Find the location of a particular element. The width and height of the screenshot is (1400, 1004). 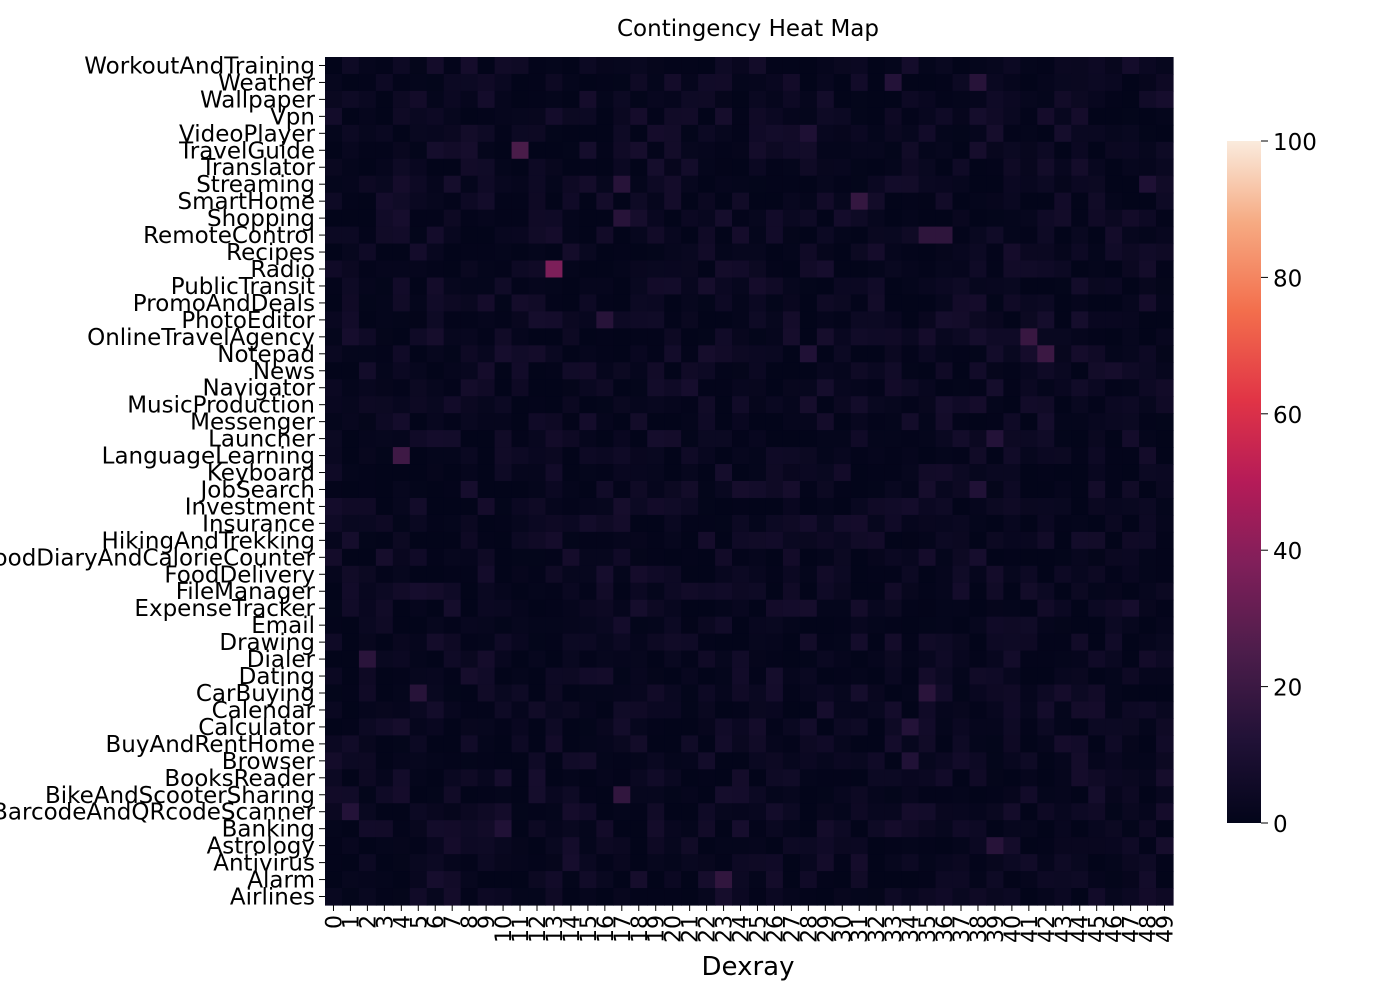

x-tick-label: 20 is located at coordinates (674, 929).